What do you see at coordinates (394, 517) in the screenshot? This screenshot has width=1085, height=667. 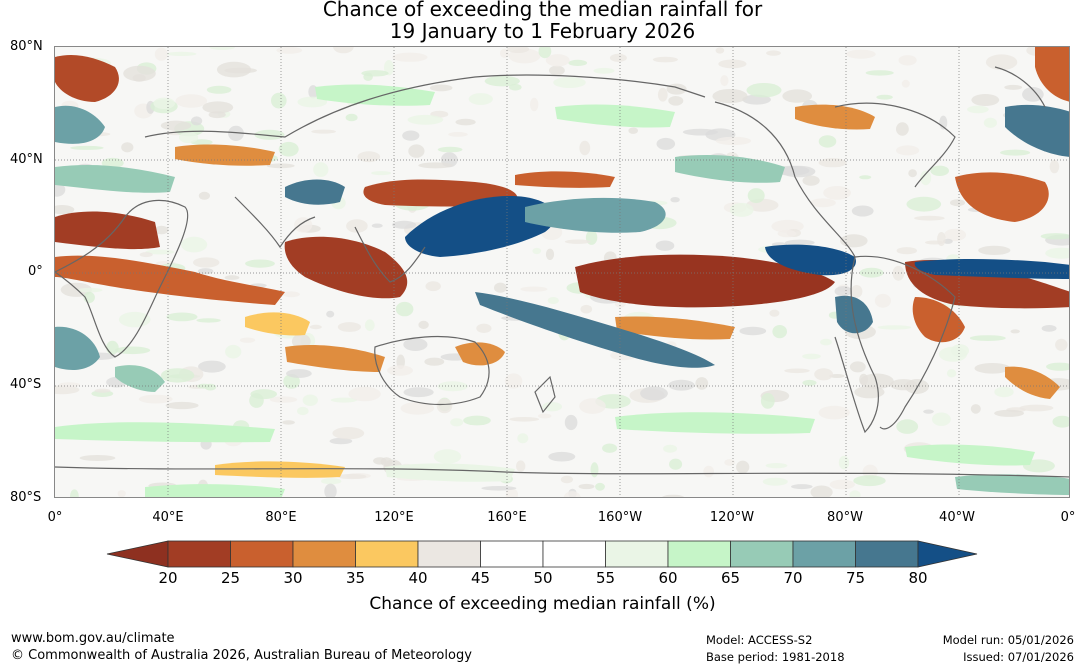 I see `lon-label-120e: 120°E` at bounding box center [394, 517].